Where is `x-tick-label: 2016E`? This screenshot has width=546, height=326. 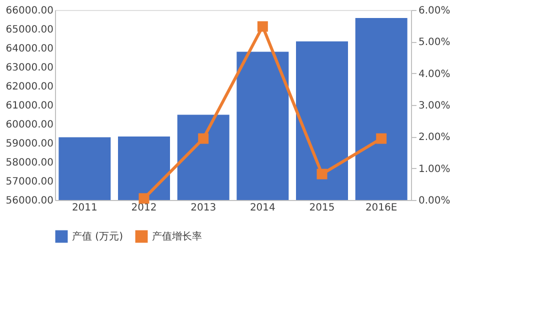
x-tick-label: 2016E is located at coordinates (381, 208).